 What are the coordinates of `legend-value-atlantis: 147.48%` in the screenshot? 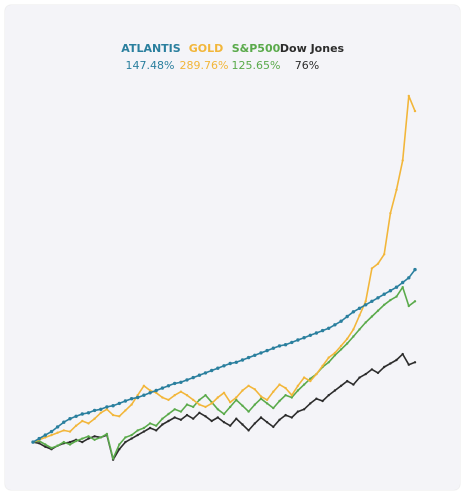 It's located at (150, 65).